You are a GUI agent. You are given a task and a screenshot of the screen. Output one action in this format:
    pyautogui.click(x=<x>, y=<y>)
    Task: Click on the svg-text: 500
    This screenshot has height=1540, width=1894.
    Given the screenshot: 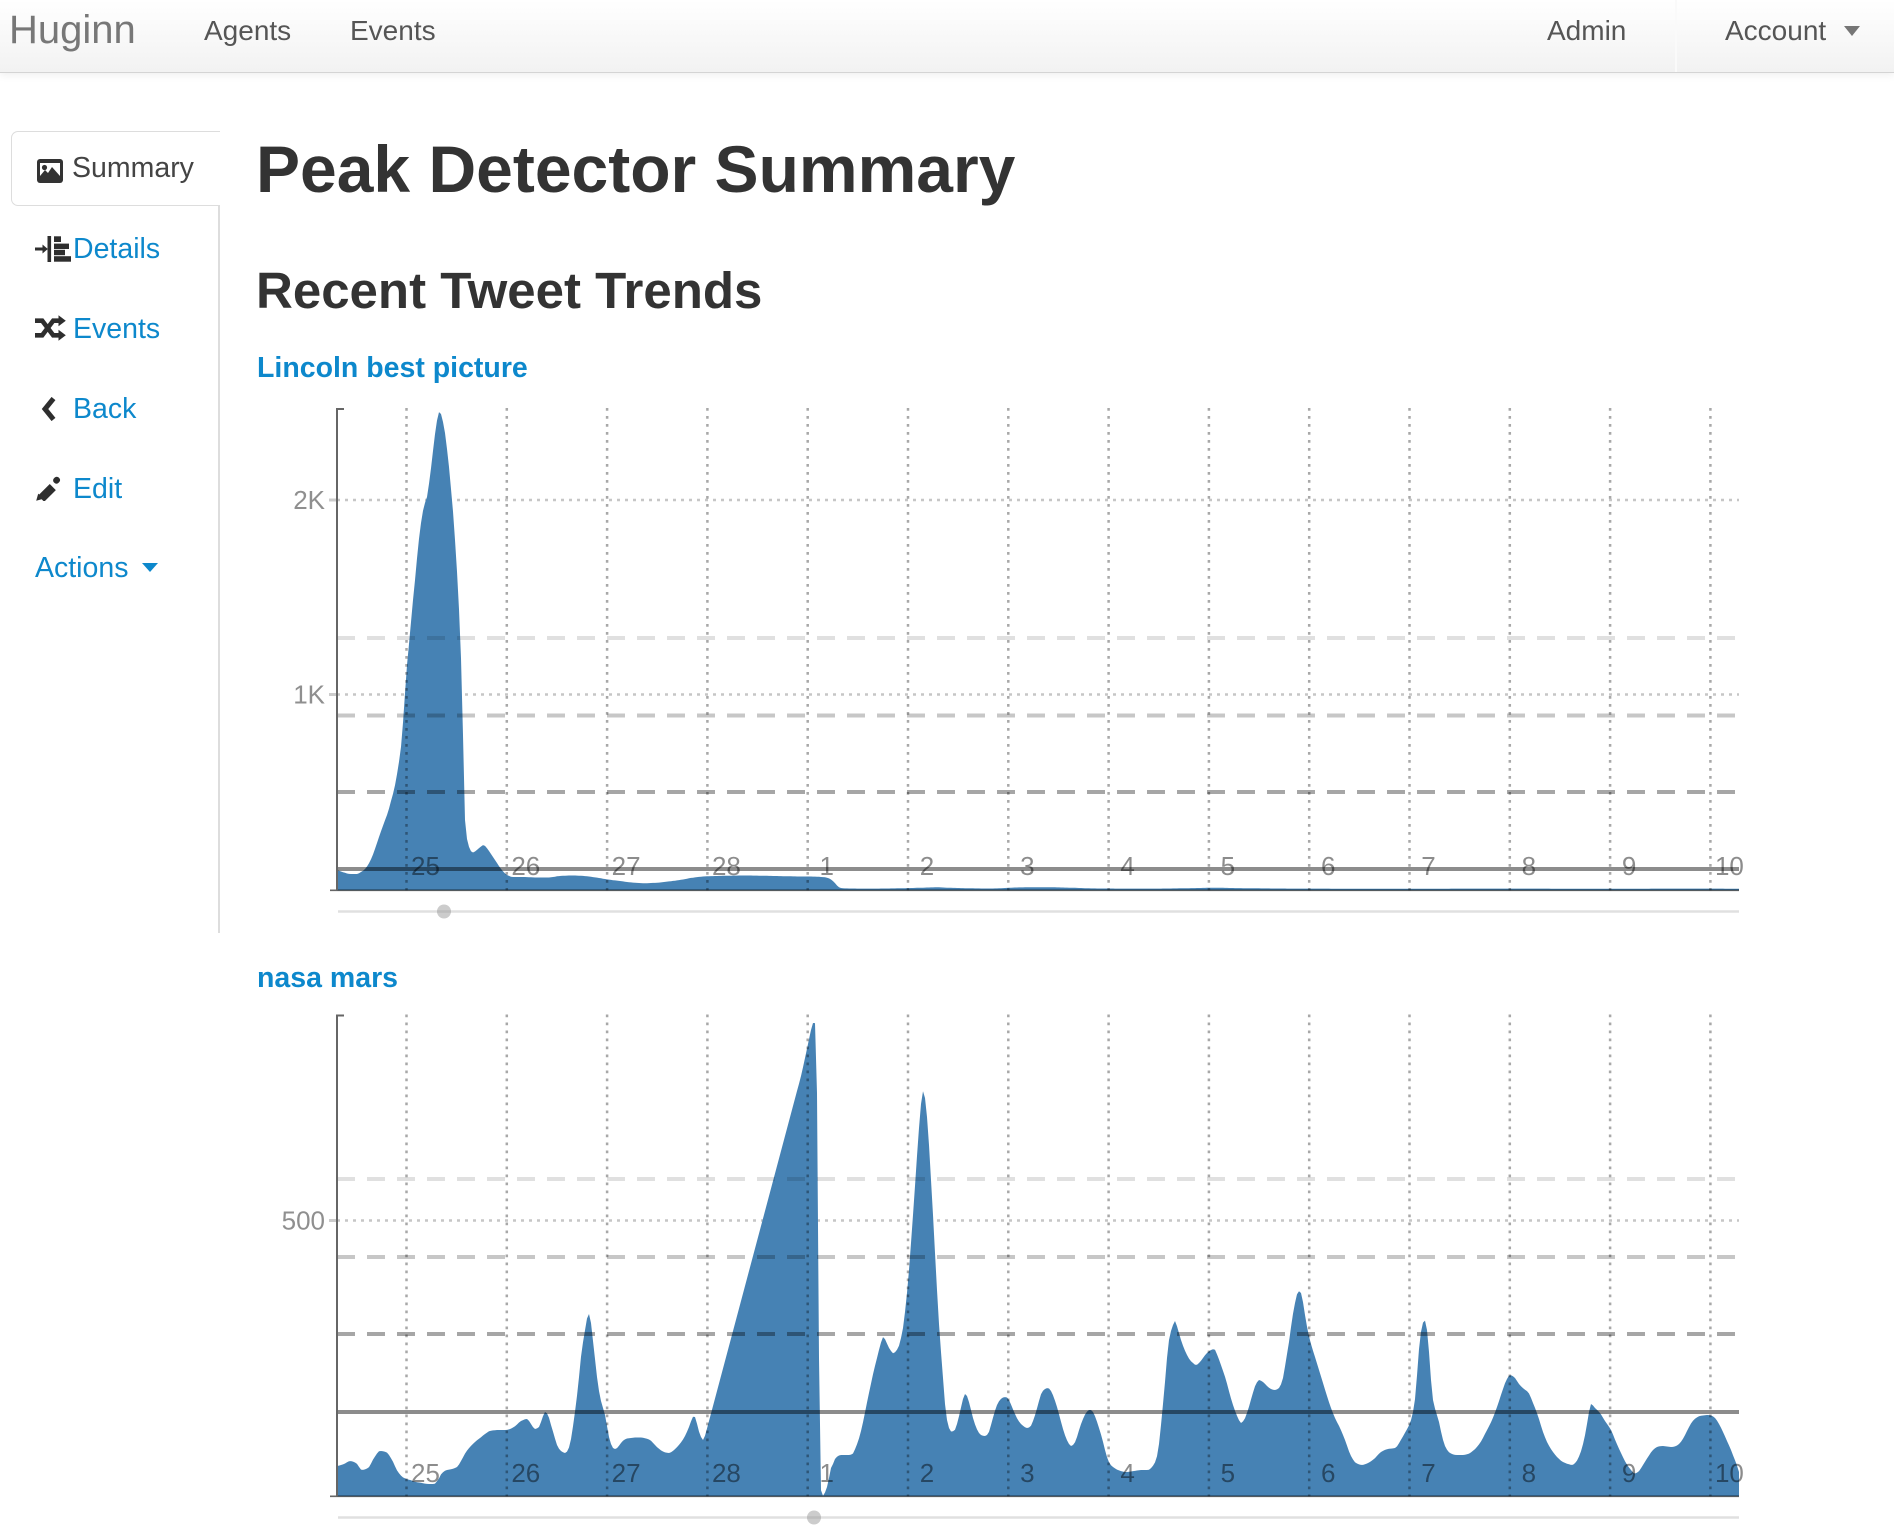 What is the action you would take?
    pyautogui.click(x=303, y=1221)
    